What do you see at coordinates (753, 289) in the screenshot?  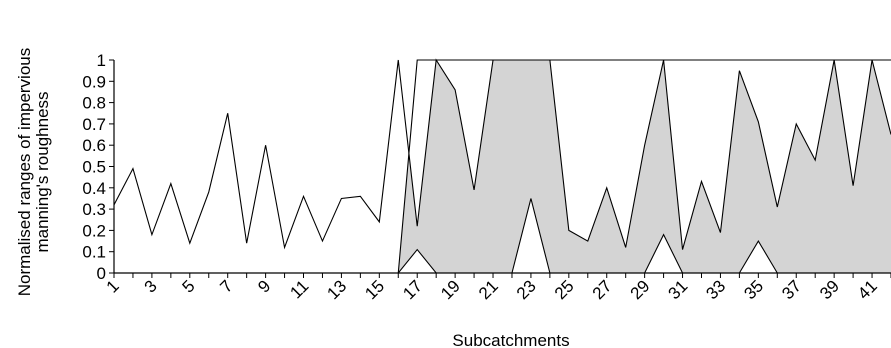 I see `x-tick-label: 35` at bounding box center [753, 289].